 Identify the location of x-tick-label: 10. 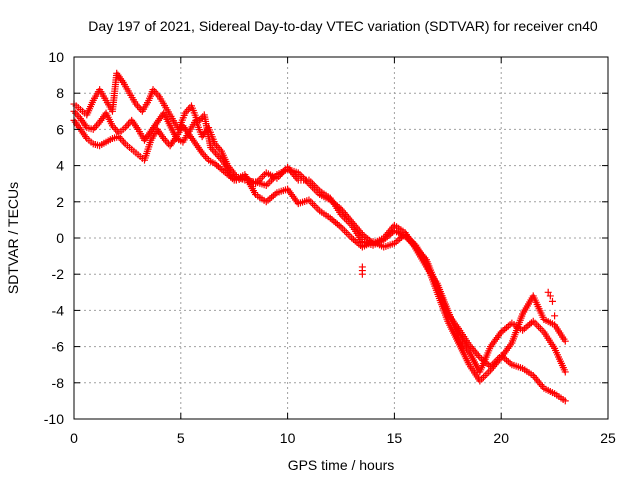
(288, 438).